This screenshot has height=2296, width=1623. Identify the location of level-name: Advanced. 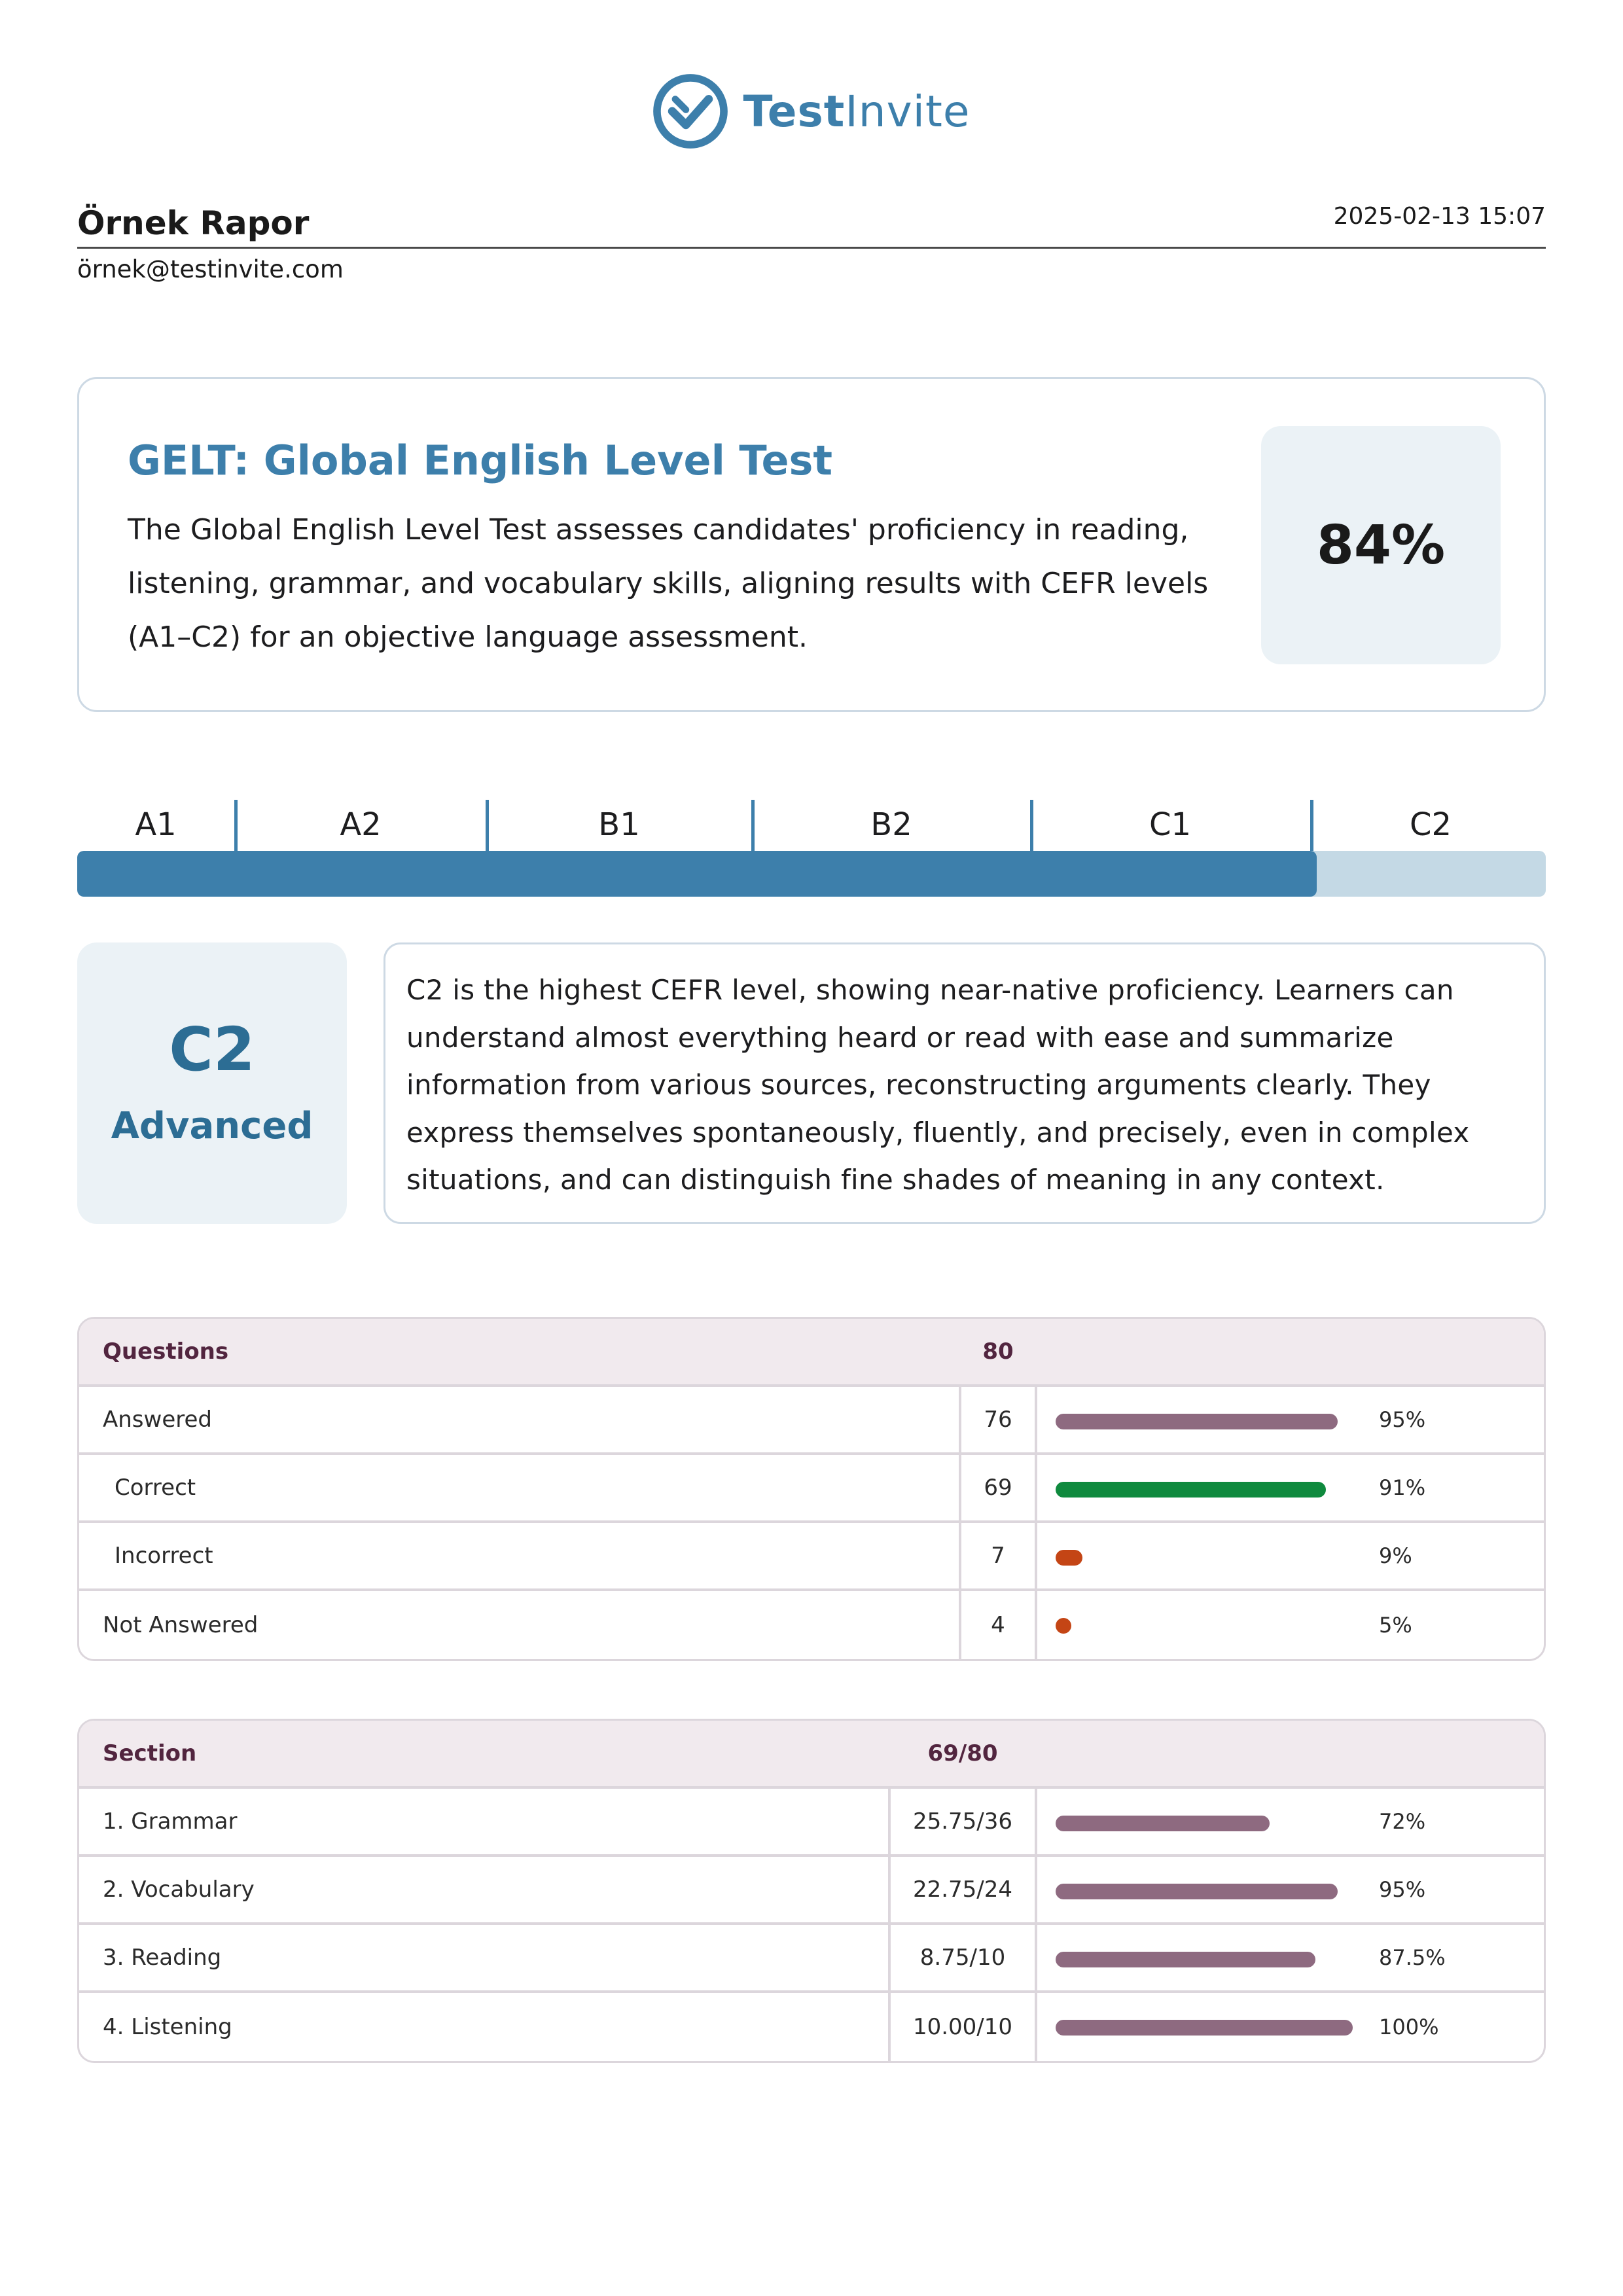
(212, 1126).